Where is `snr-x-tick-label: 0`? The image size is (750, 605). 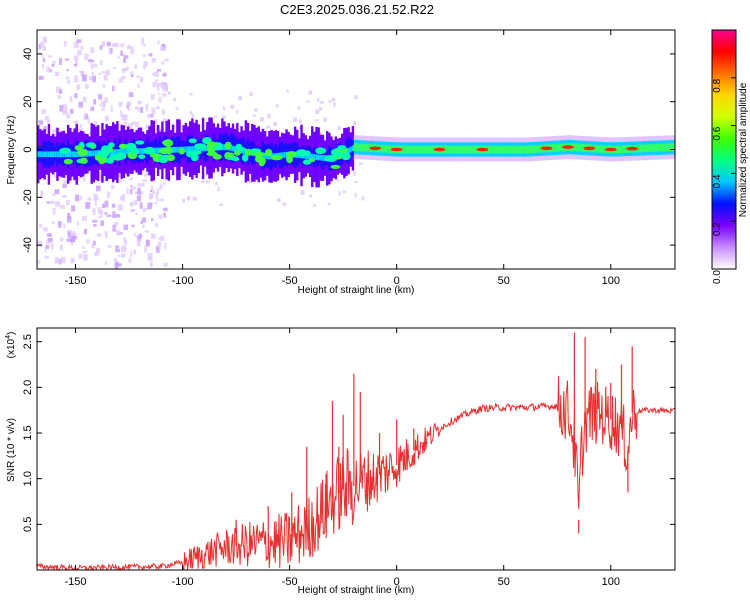
snr-x-tick-label: 0 is located at coordinates (397, 582).